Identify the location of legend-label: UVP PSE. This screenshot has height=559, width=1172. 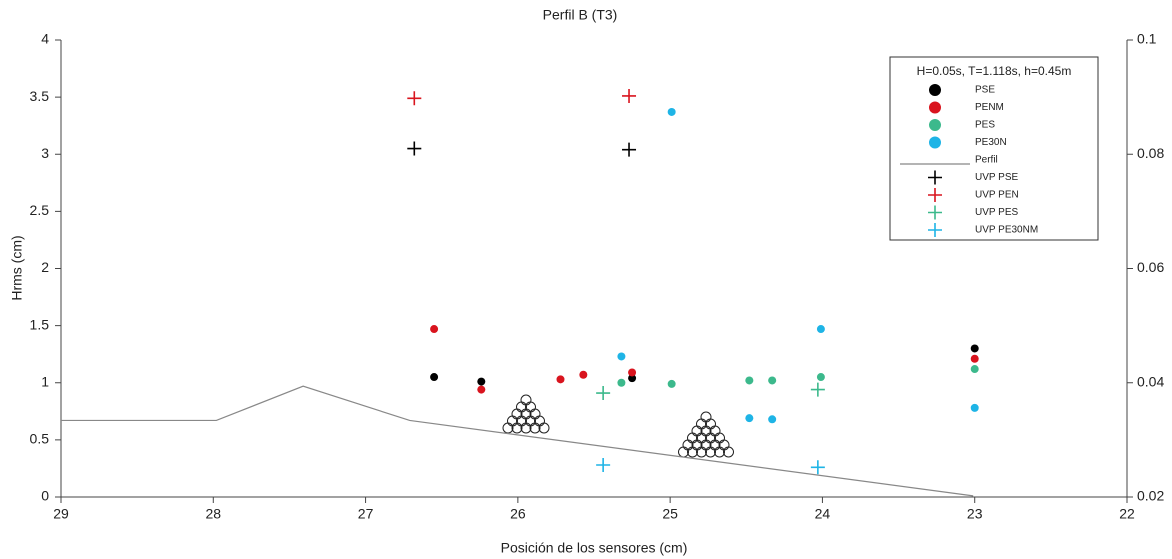
(996, 177).